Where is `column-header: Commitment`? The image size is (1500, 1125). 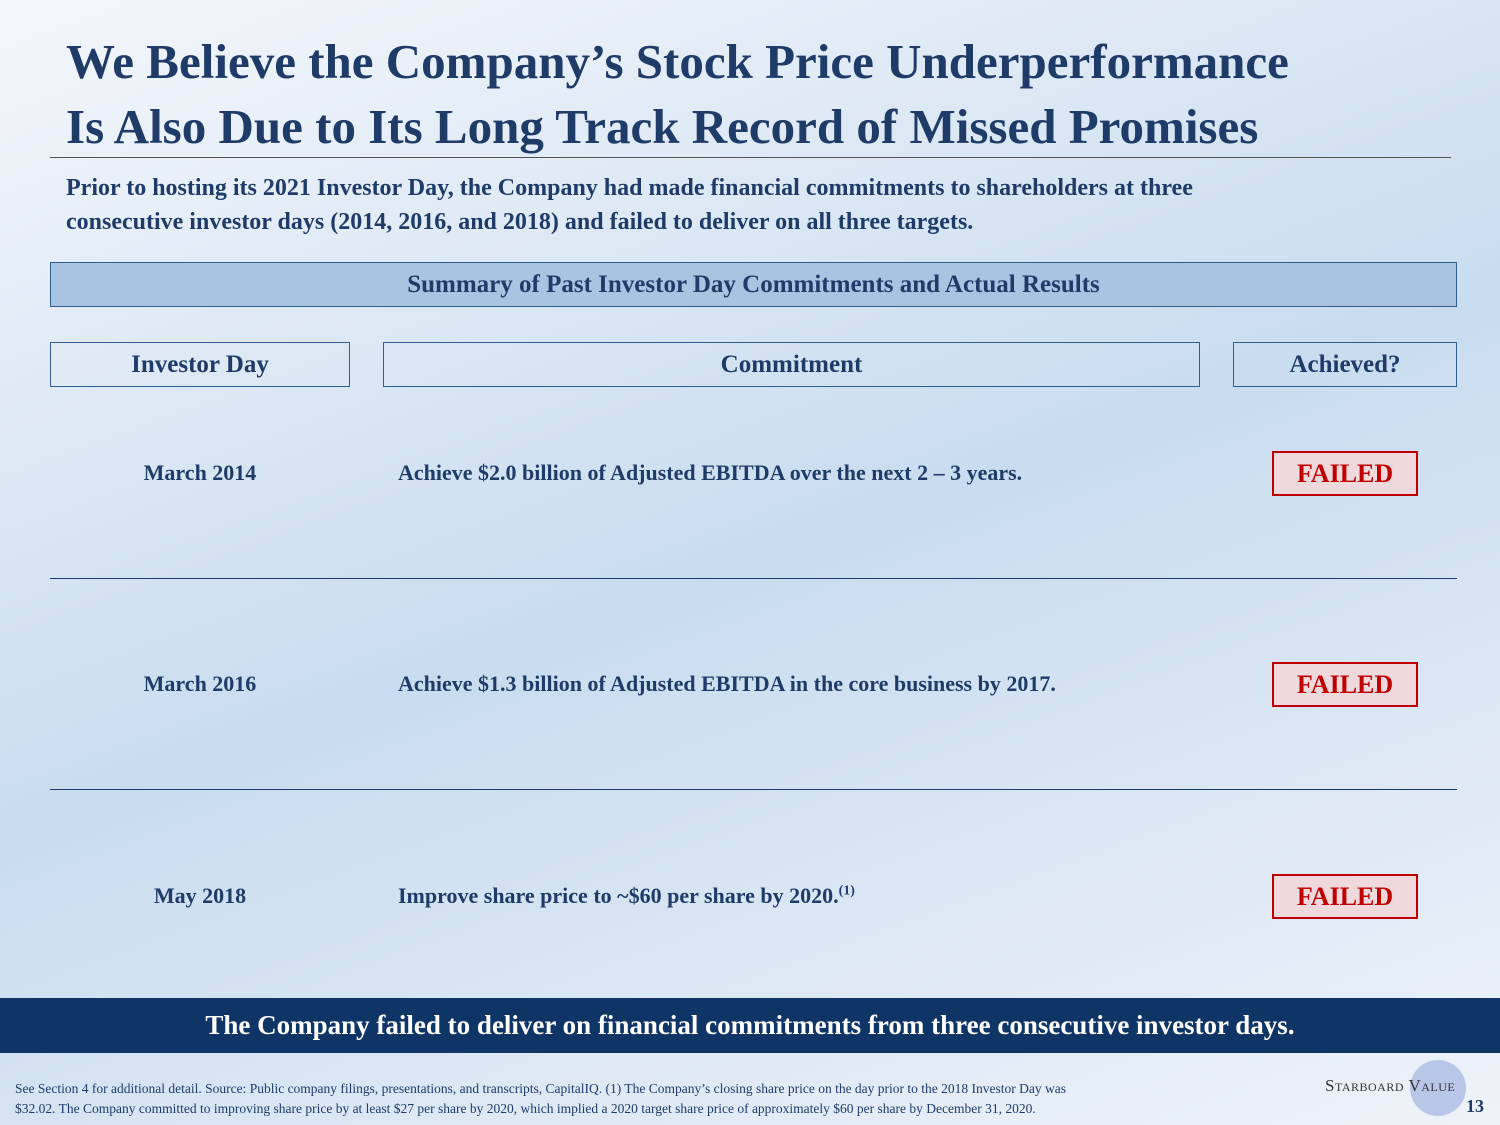 column-header: Commitment is located at coordinates (791, 364).